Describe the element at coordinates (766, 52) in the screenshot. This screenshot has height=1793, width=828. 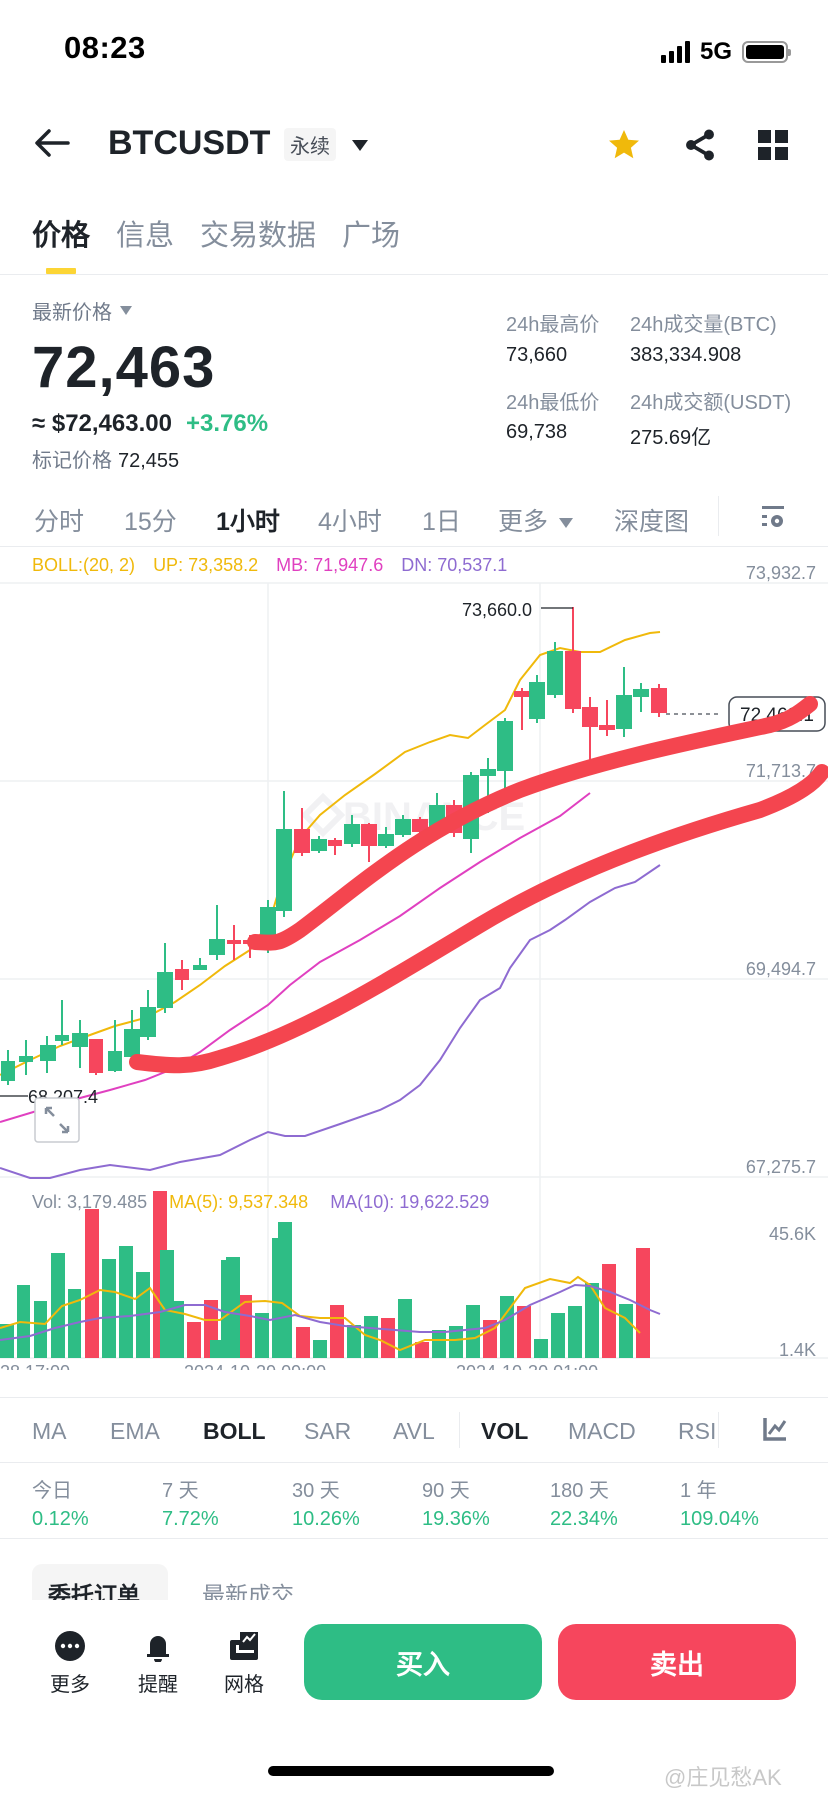
I see `battery-icon` at that location.